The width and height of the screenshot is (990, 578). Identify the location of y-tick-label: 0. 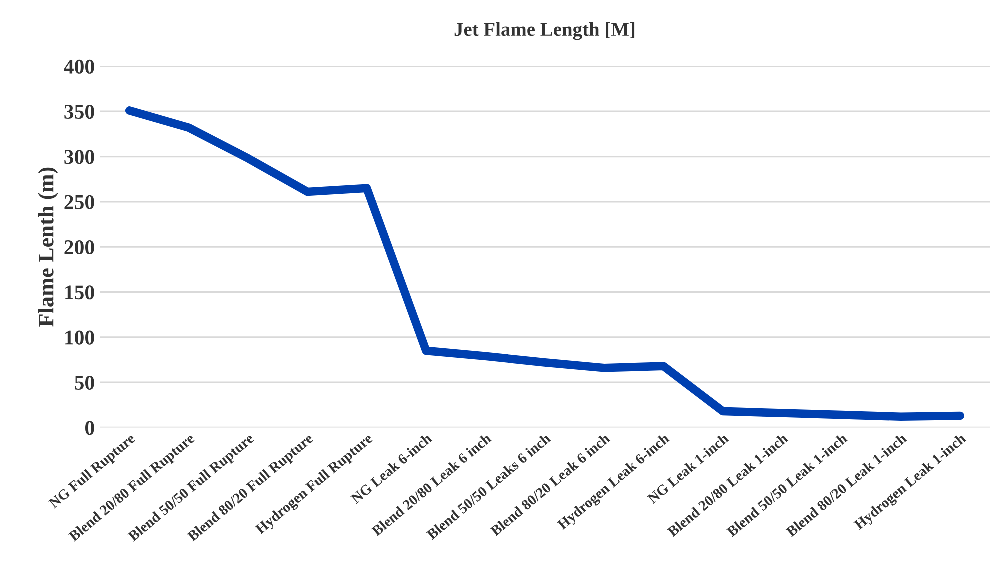
(90, 428).